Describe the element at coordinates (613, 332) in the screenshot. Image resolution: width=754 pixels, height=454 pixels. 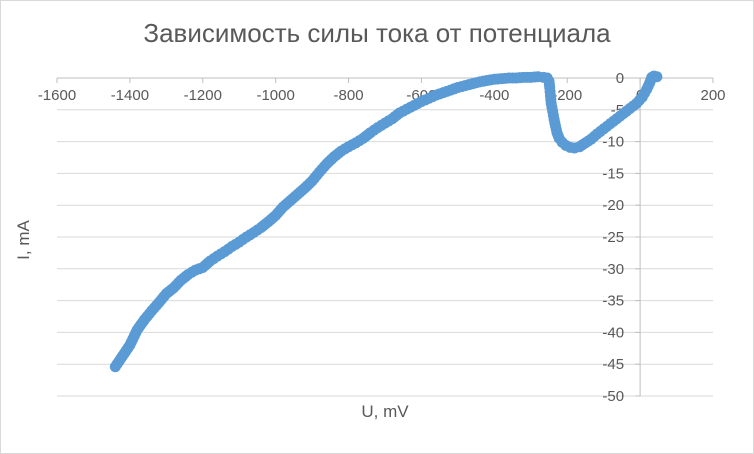
I see `y-tick-label: -40` at that location.